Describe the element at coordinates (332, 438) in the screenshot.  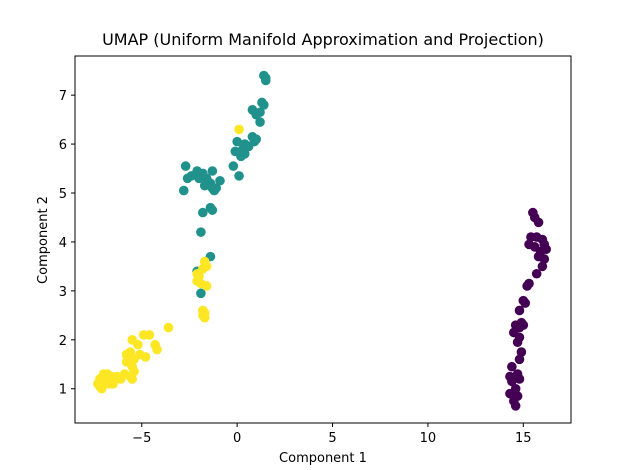
I see `x-tick-label: 5` at that location.